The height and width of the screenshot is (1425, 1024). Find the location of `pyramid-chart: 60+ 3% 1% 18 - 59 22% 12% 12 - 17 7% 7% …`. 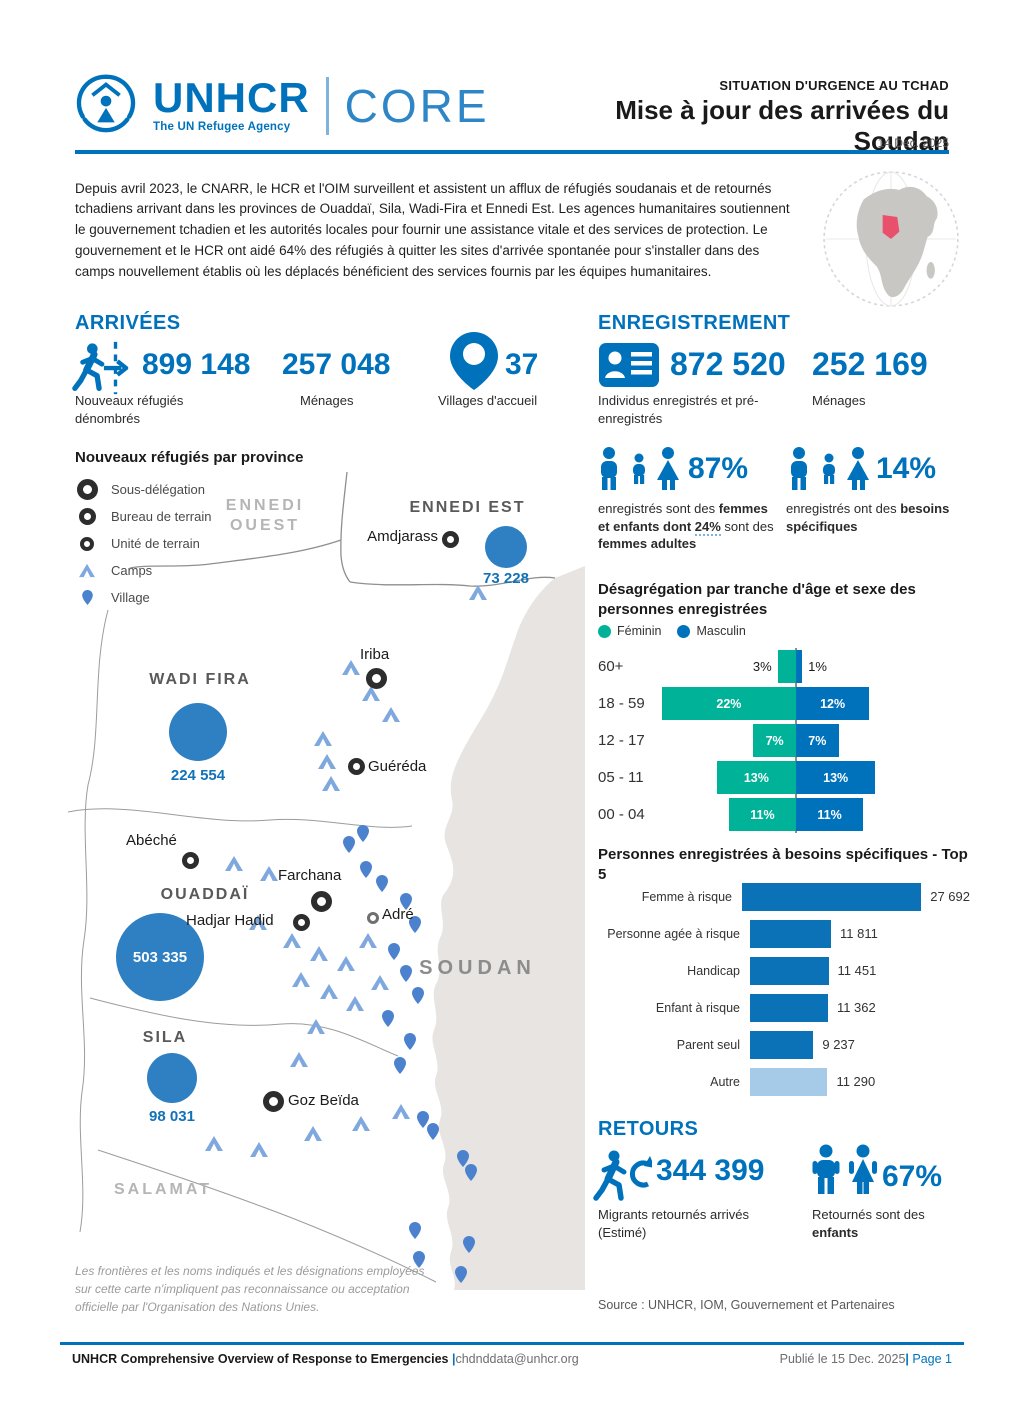

pyramid-chart: 60+ 3% 1% 18 - 59 22% 12% 12 - 17 7% 7% … is located at coordinates (784, 740).